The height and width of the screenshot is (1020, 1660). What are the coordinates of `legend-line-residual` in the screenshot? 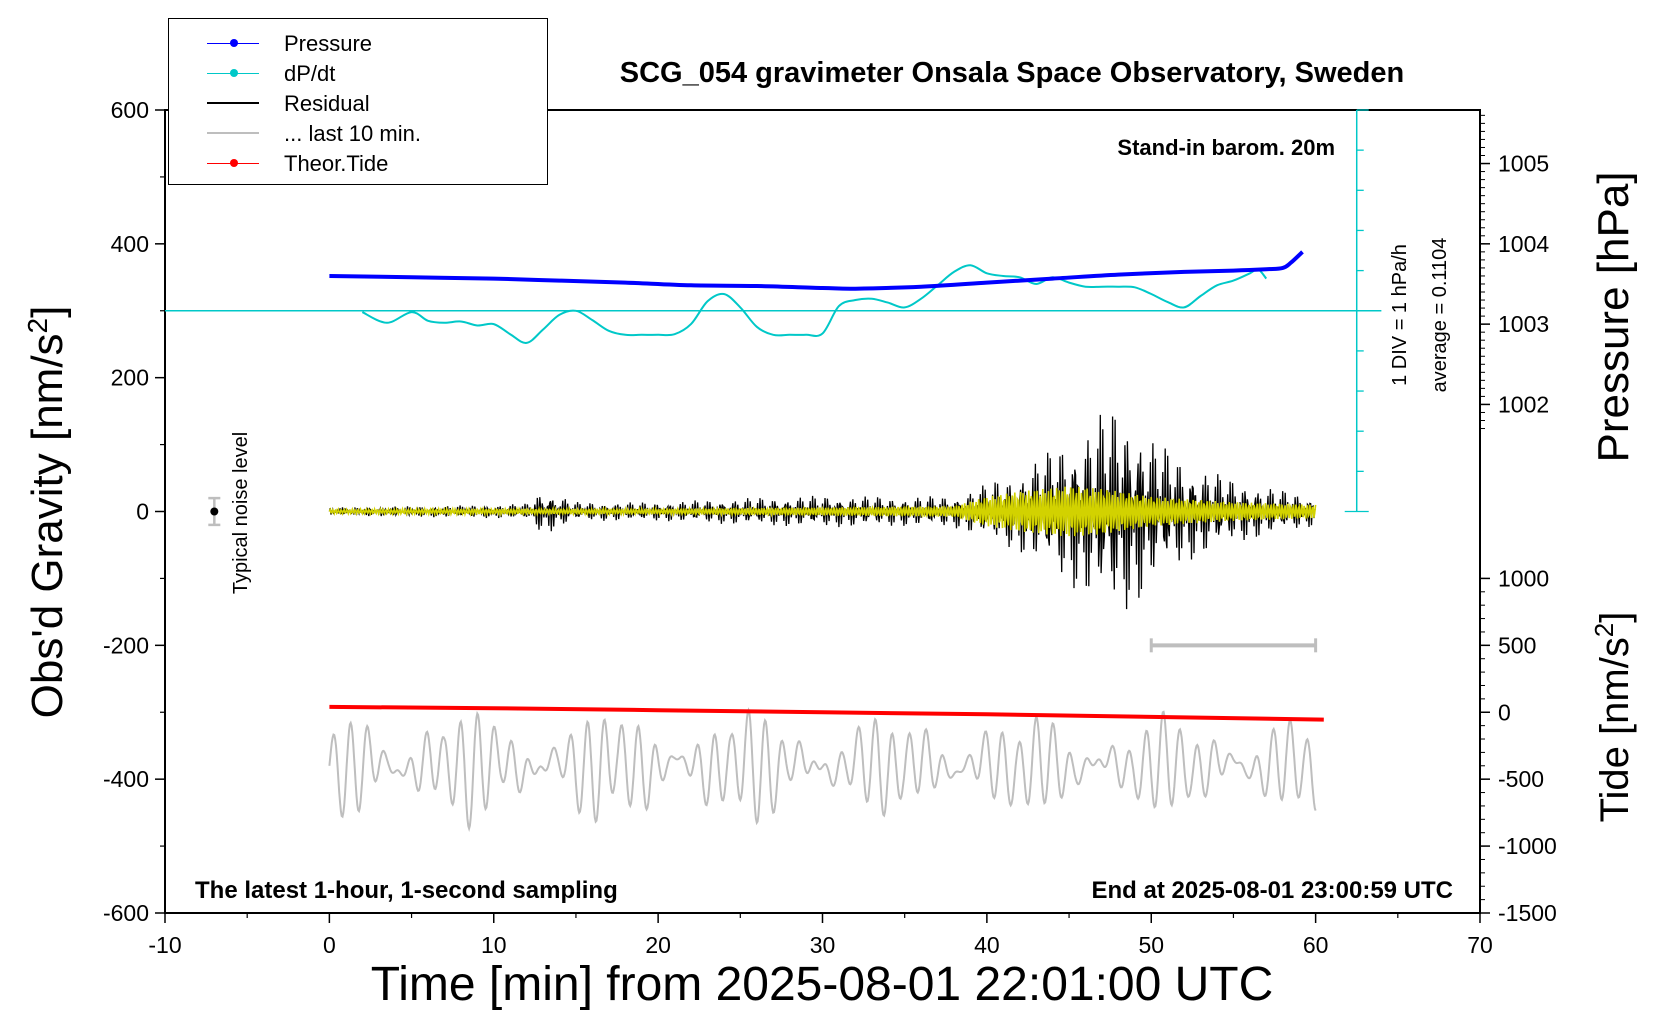 It's located at (233, 103).